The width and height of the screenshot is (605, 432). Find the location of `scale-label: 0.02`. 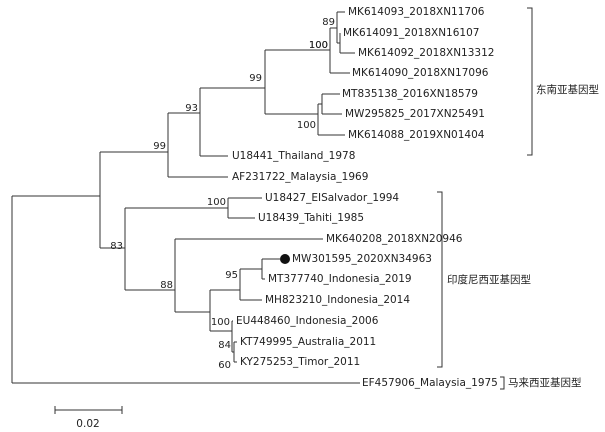

scale-label: 0.02 is located at coordinates (87, 424).